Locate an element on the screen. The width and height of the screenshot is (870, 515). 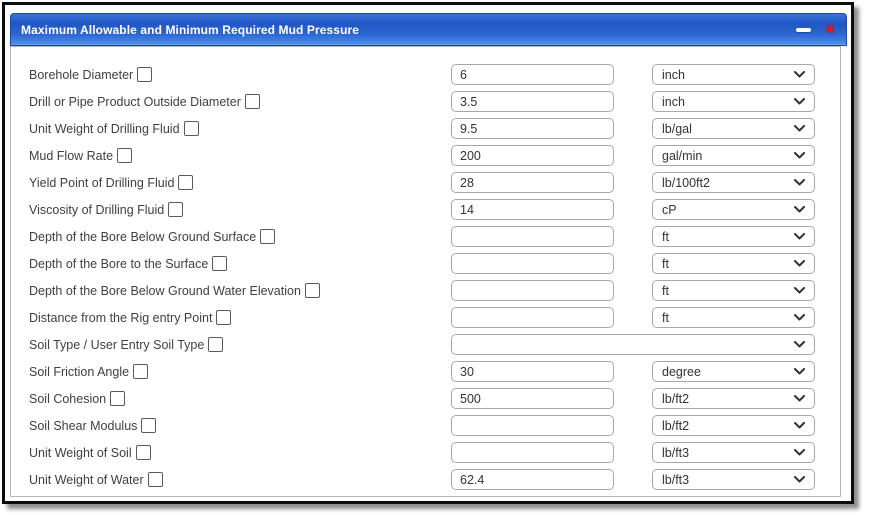
form-row: Unit Weight of Drilling Fluid lb/gal is located at coordinates (434, 128).